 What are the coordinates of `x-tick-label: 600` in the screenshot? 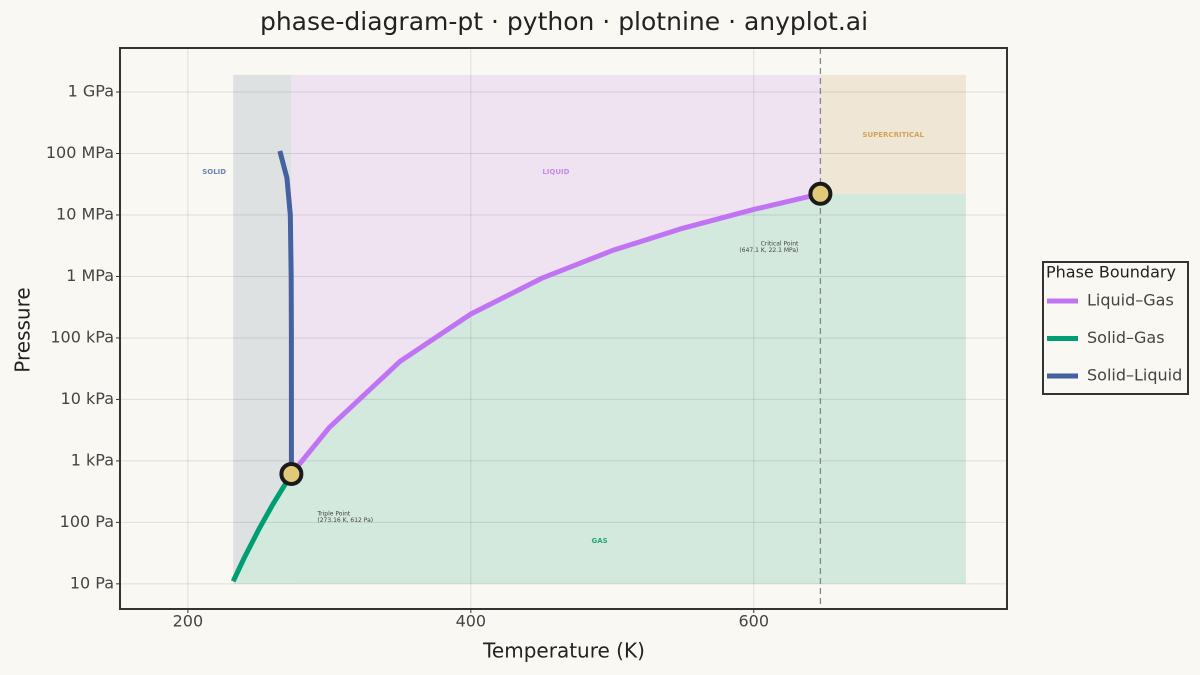 It's located at (754, 621).